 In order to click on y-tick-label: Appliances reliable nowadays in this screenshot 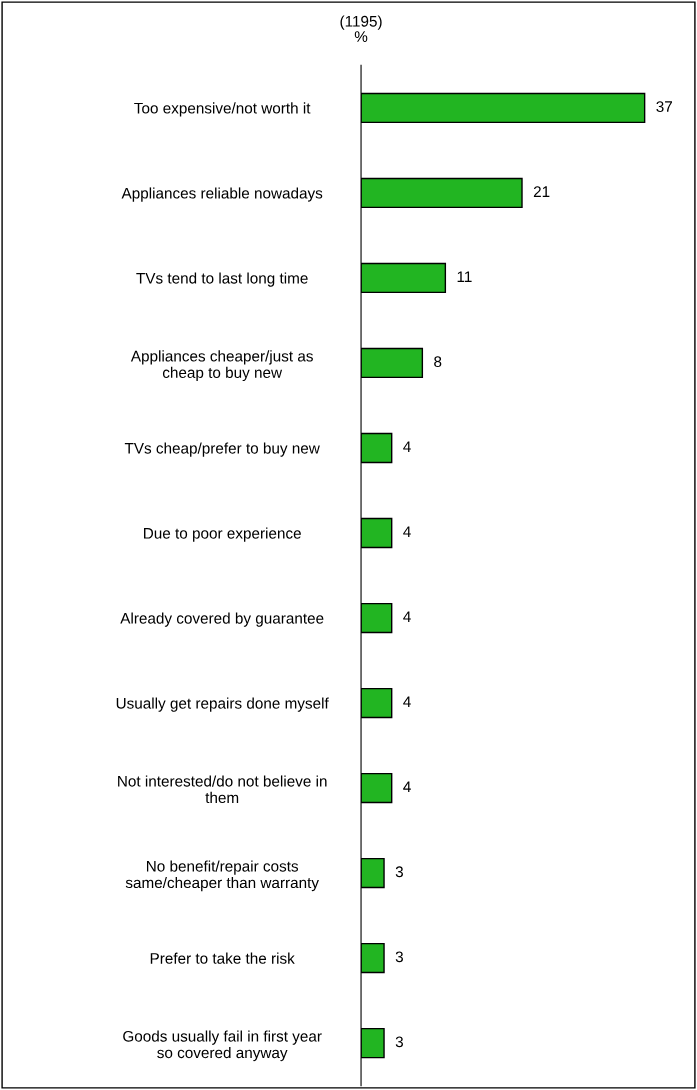, I will do `click(222, 194)`.